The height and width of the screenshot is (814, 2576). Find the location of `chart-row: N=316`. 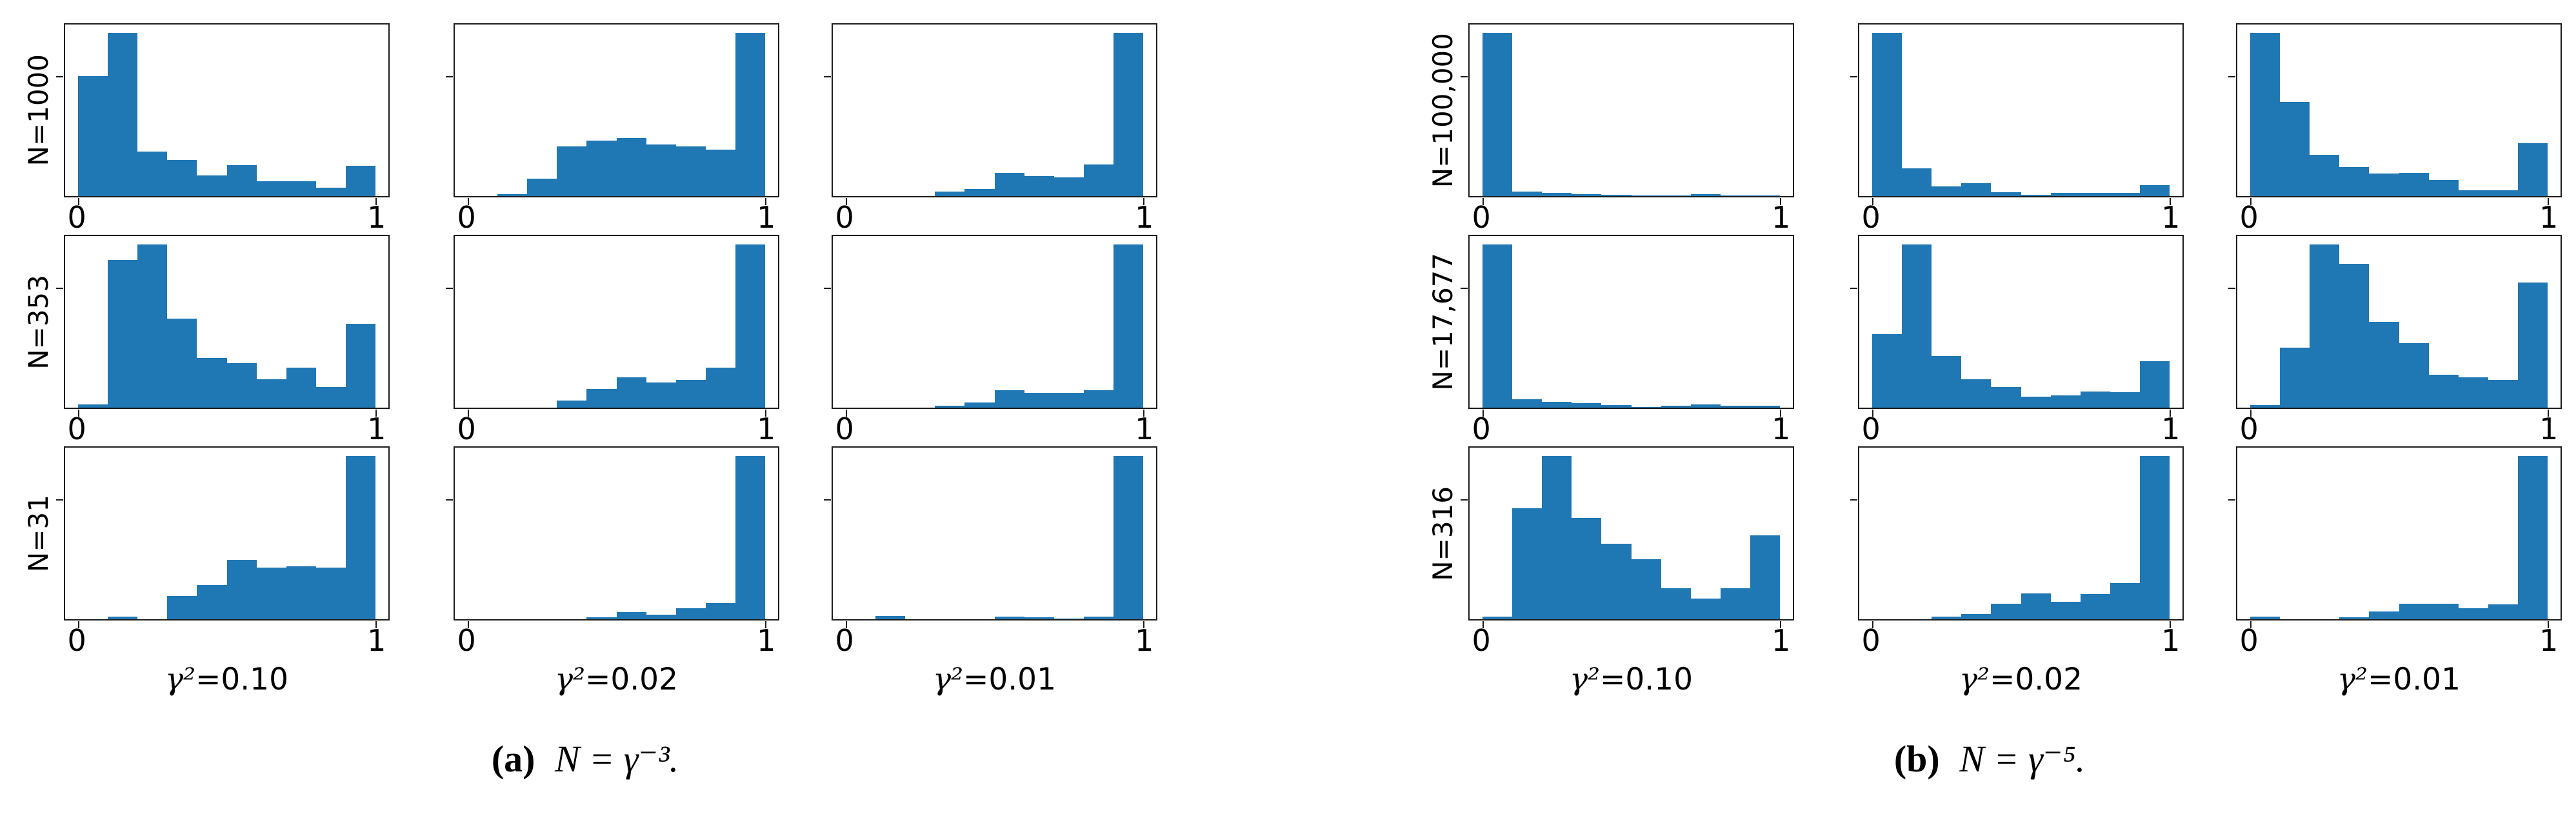

chart-row: N=316 is located at coordinates (1989, 537).